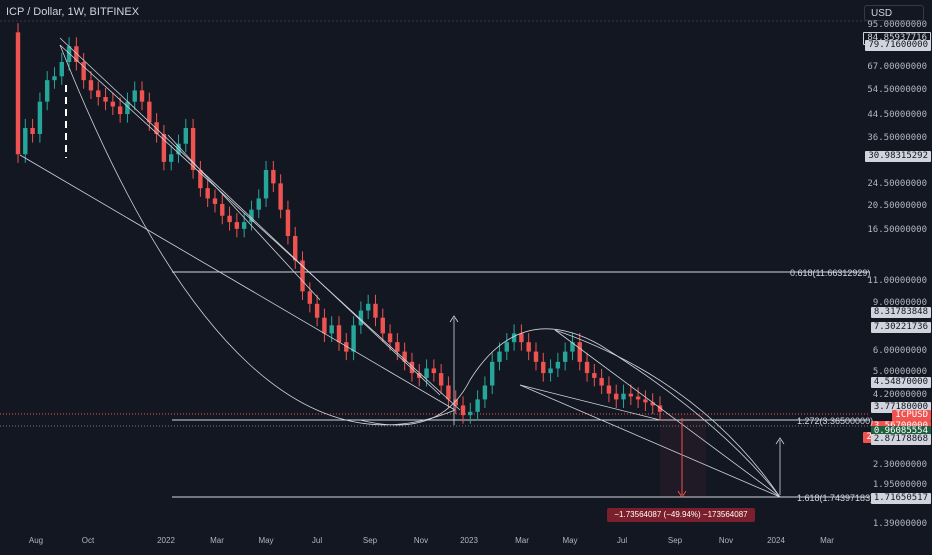 This screenshot has height=555, width=932. What do you see at coordinates (899, 303) in the screenshot?
I see `y-tick: 9.00000000` at bounding box center [899, 303].